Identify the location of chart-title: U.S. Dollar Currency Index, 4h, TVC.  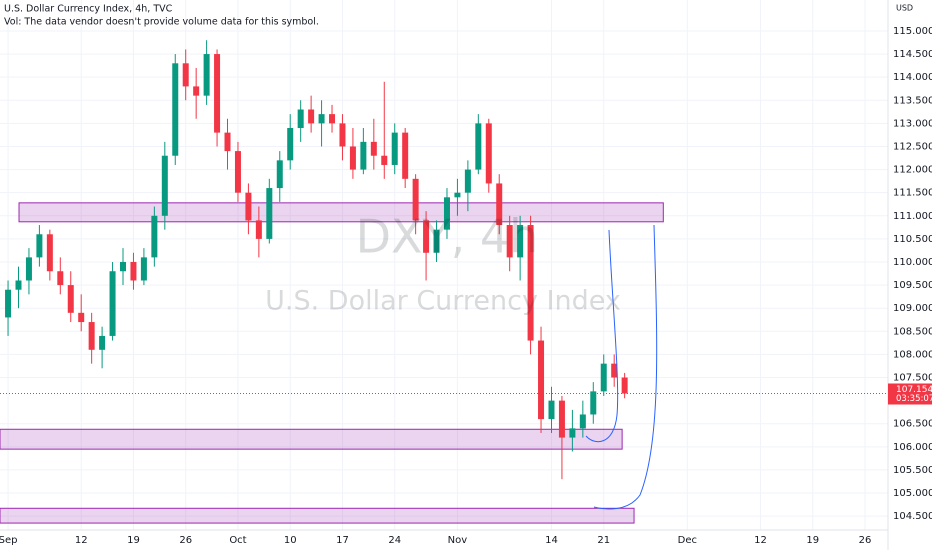
(88, 9).